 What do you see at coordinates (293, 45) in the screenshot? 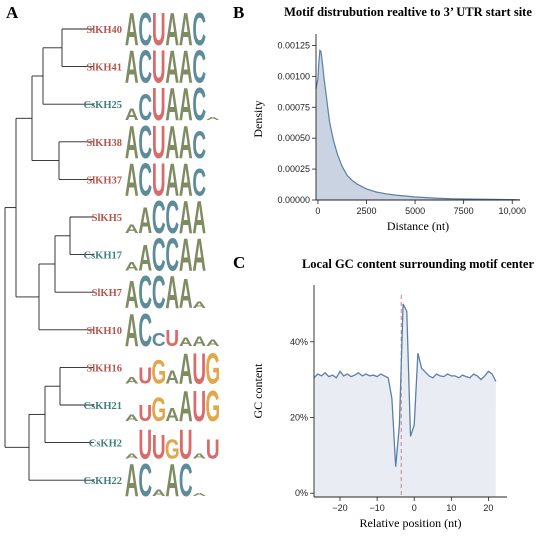
I see `y-tick-label: 0.00125` at bounding box center [293, 45].